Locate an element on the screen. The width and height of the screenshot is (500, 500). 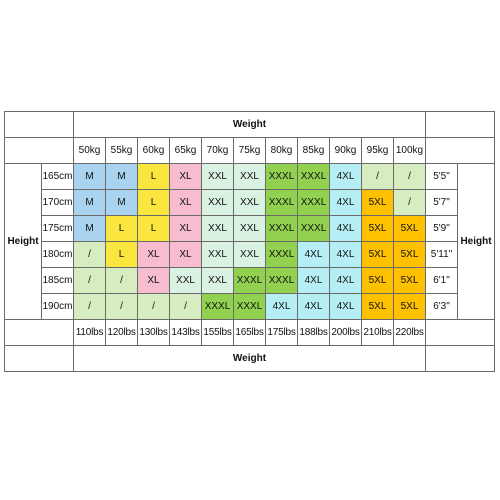
weight-header-top: Weight is located at coordinates (249, 124).